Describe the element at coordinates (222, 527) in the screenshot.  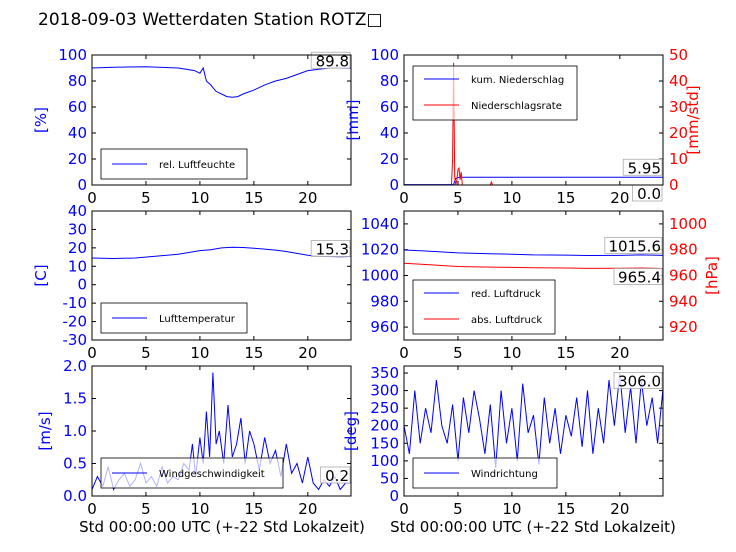
I see `xlabel-left: Std 00:00:00 UTC (+-22 Std Lokalzeit)` at that location.